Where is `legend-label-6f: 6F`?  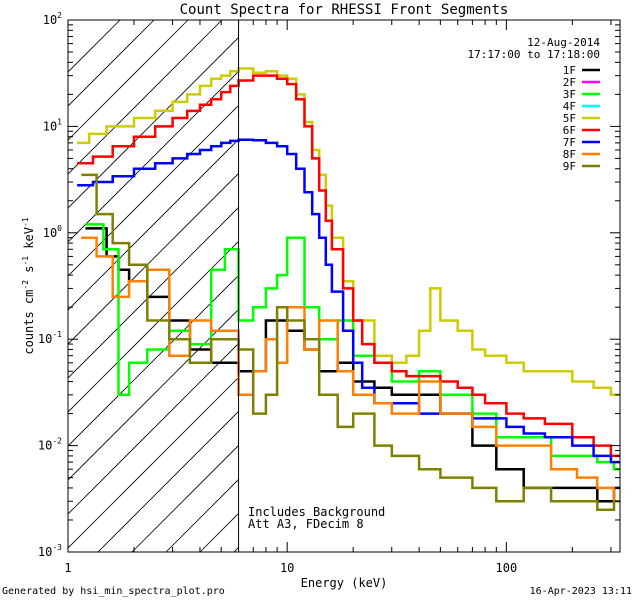 legend-label-6f: 6F is located at coordinates (569, 130).